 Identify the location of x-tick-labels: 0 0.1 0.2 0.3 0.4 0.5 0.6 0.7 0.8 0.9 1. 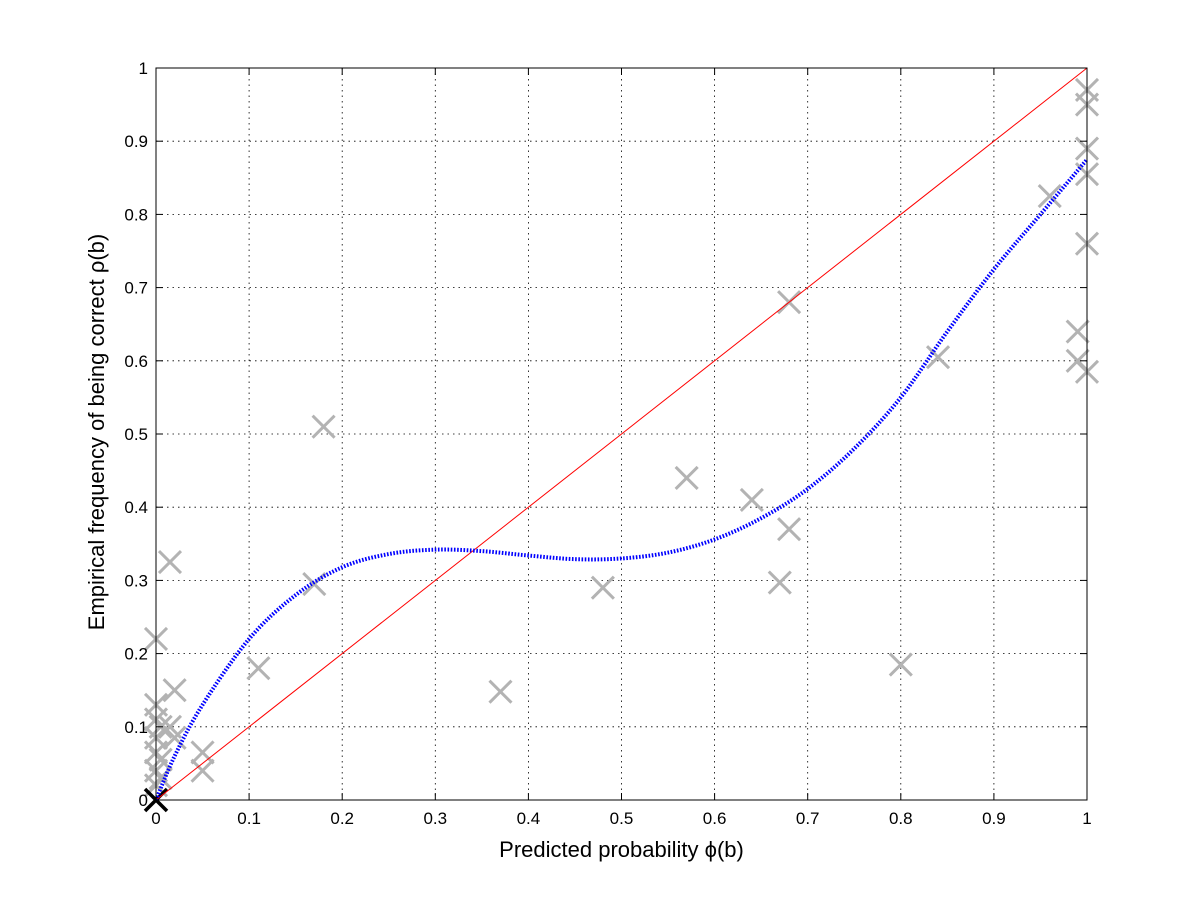
(621, 818).